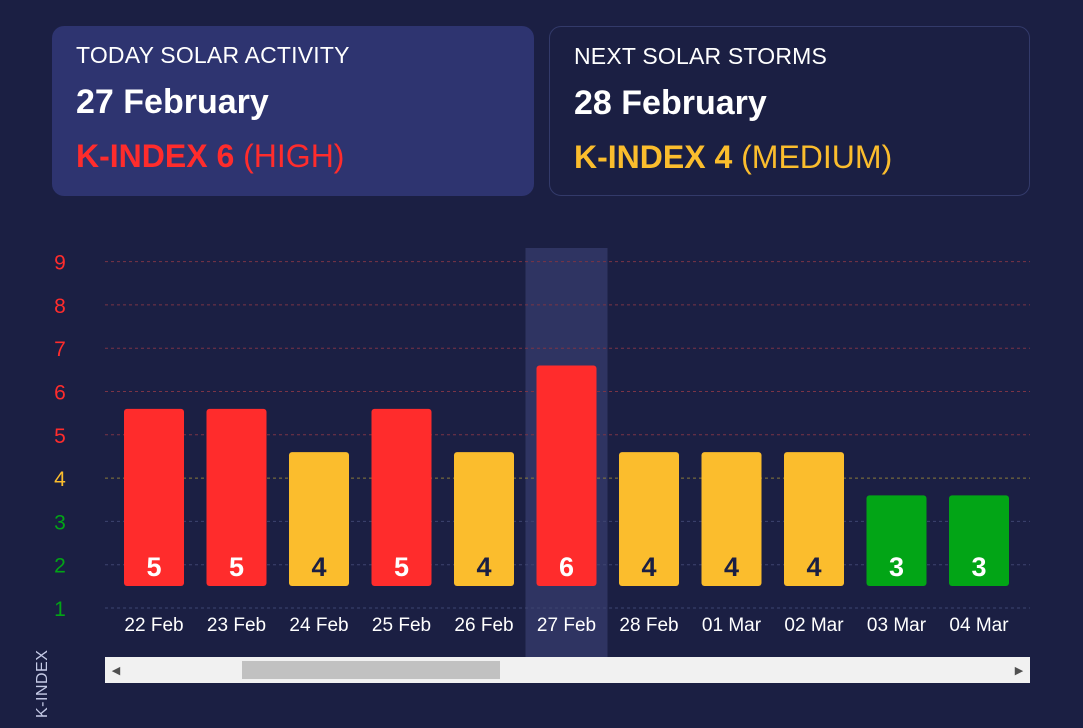 The image size is (1083, 728). I want to click on bar-25-feb, so click(401, 497).